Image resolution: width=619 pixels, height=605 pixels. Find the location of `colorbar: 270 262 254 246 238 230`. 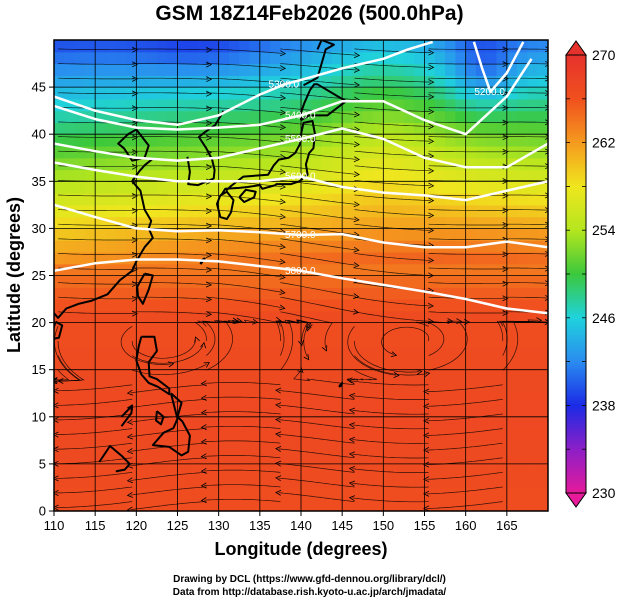

colorbar: 270 262 254 246 238 230 is located at coordinates (590, 274).